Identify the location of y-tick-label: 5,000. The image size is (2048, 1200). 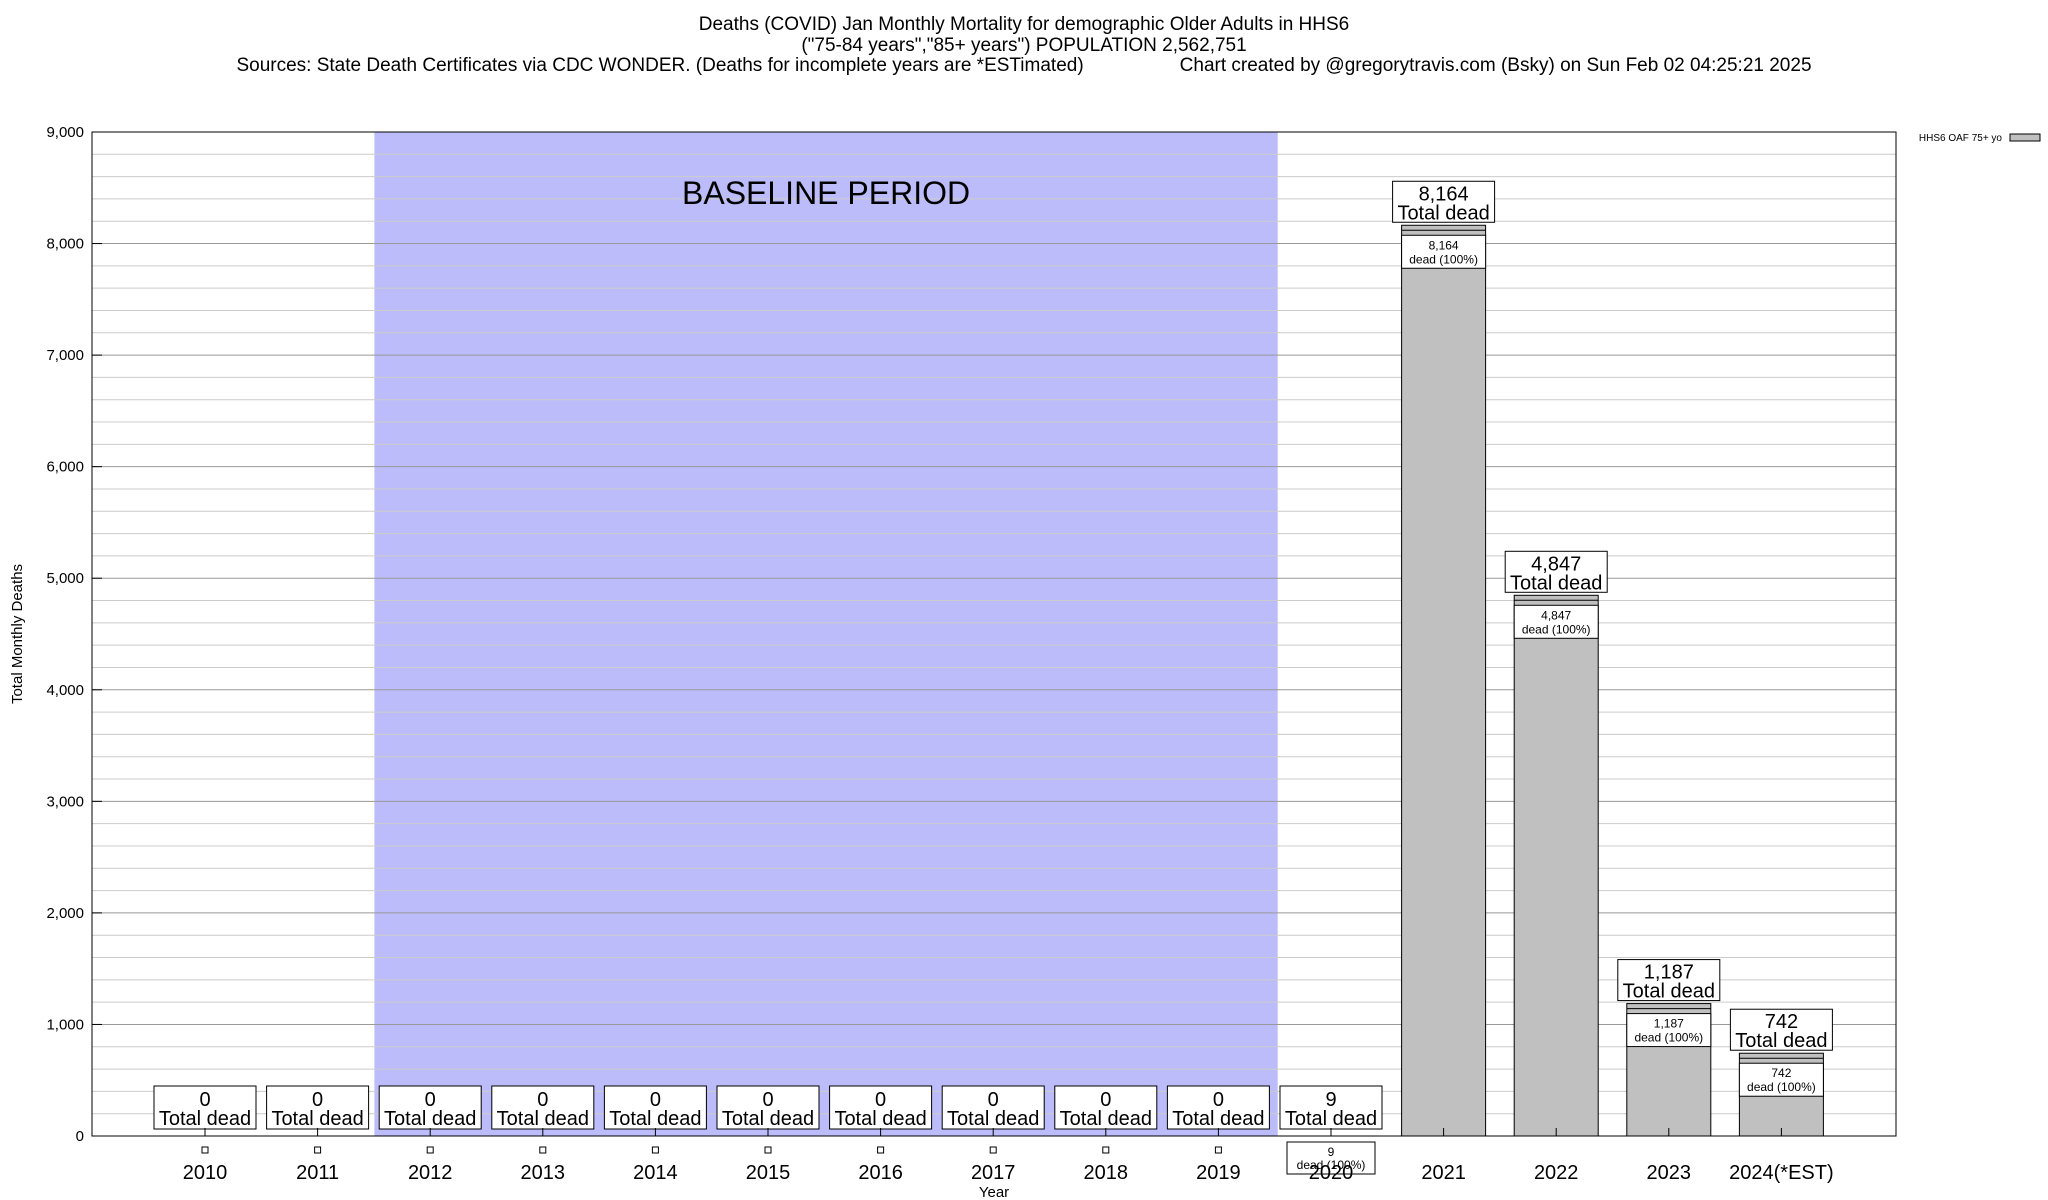
(65, 578).